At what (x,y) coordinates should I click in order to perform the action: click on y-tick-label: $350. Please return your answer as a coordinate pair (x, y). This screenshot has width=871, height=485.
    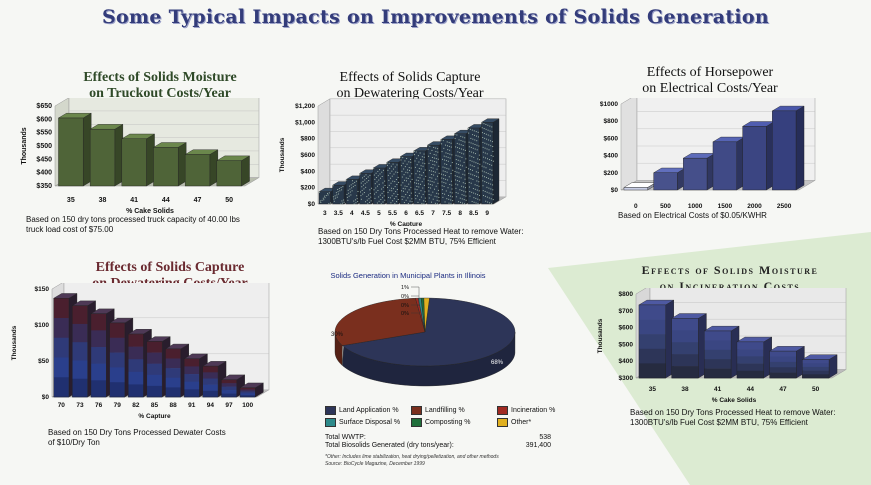
    Looking at the image, I should click on (44, 186).